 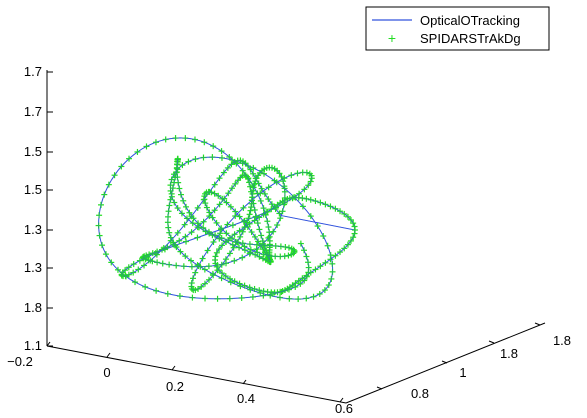 What do you see at coordinates (470, 20) in the screenshot?
I see `legend-label-optical: OpticalOTracking` at bounding box center [470, 20].